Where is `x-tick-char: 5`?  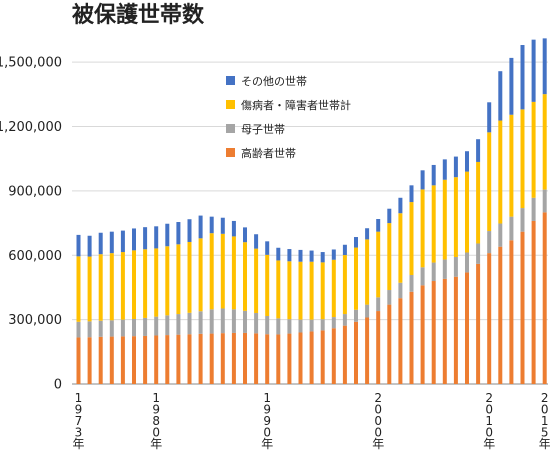 x-tick-char: 5 is located at coordinates (545, 433).